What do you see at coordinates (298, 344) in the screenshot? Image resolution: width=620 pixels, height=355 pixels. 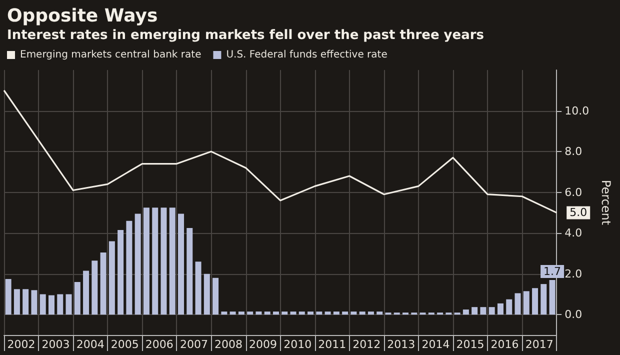 I see `x-tick-label: 2010` at bounding box center [298, 344].